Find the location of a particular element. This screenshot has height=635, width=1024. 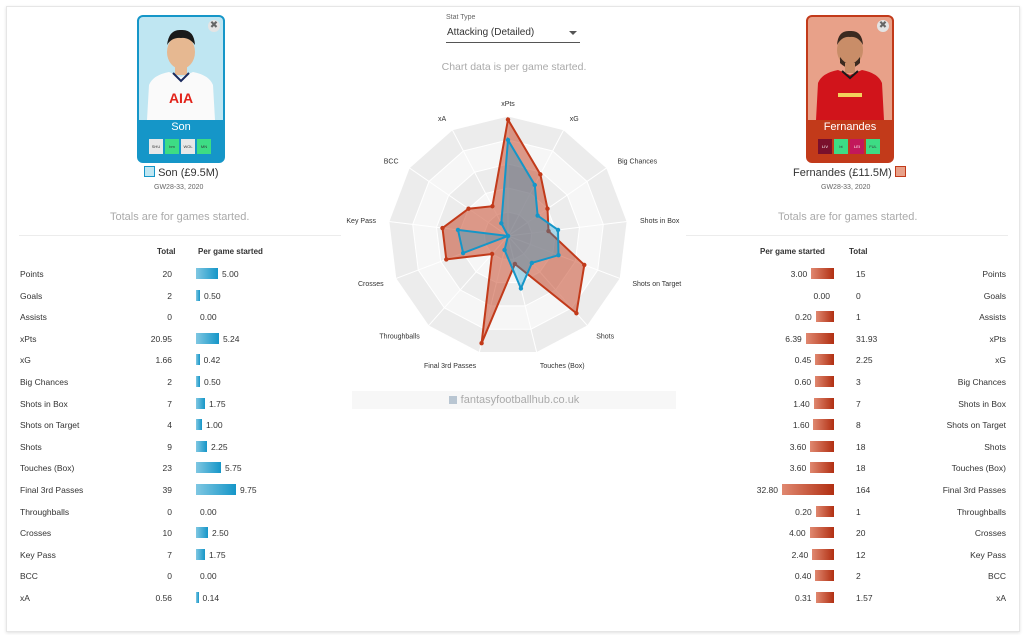

radar-axis-label: Shots in Box is located at coordinates (660, 221).